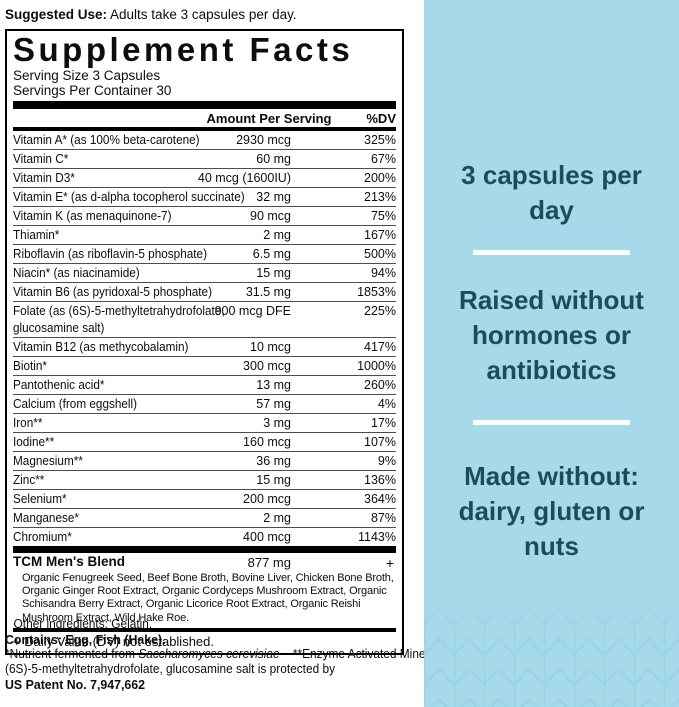  I want to click on nutrient-row: Pantothenic acid* 13 mg 260%, so click(204, 385).